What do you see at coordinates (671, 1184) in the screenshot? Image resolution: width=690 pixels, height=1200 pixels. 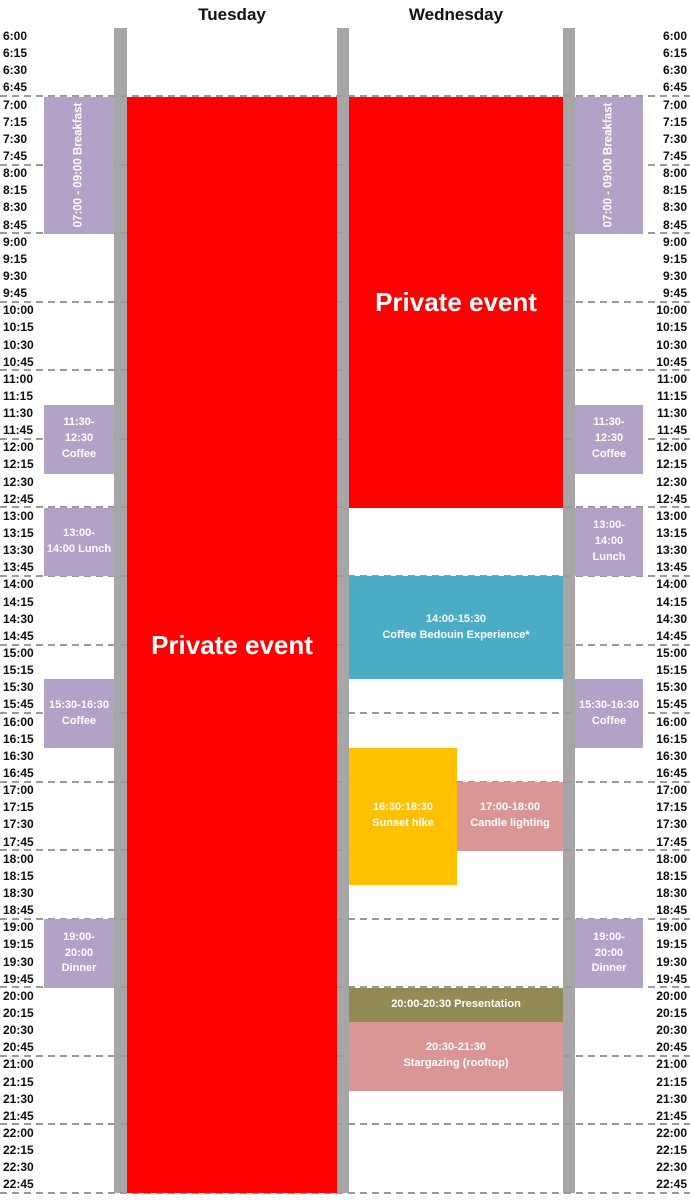 I see `time-label: 22:45` at bounding box center [671, 1184].